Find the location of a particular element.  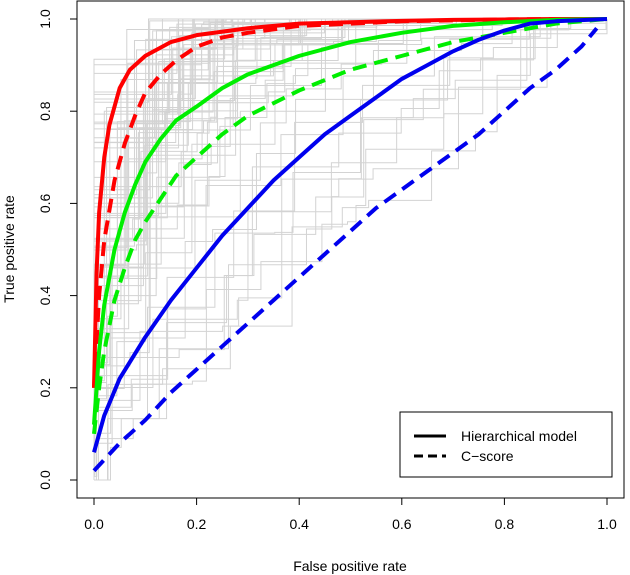

y-axis-label: True positive rate is located at coordinates (9, 249).